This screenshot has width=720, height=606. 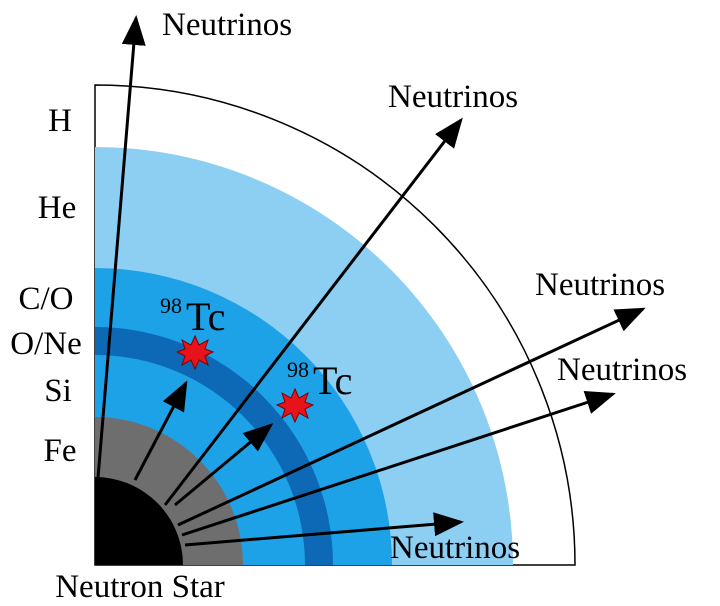 I want to click on layer-label: Fe, so click(x=60, y=451).